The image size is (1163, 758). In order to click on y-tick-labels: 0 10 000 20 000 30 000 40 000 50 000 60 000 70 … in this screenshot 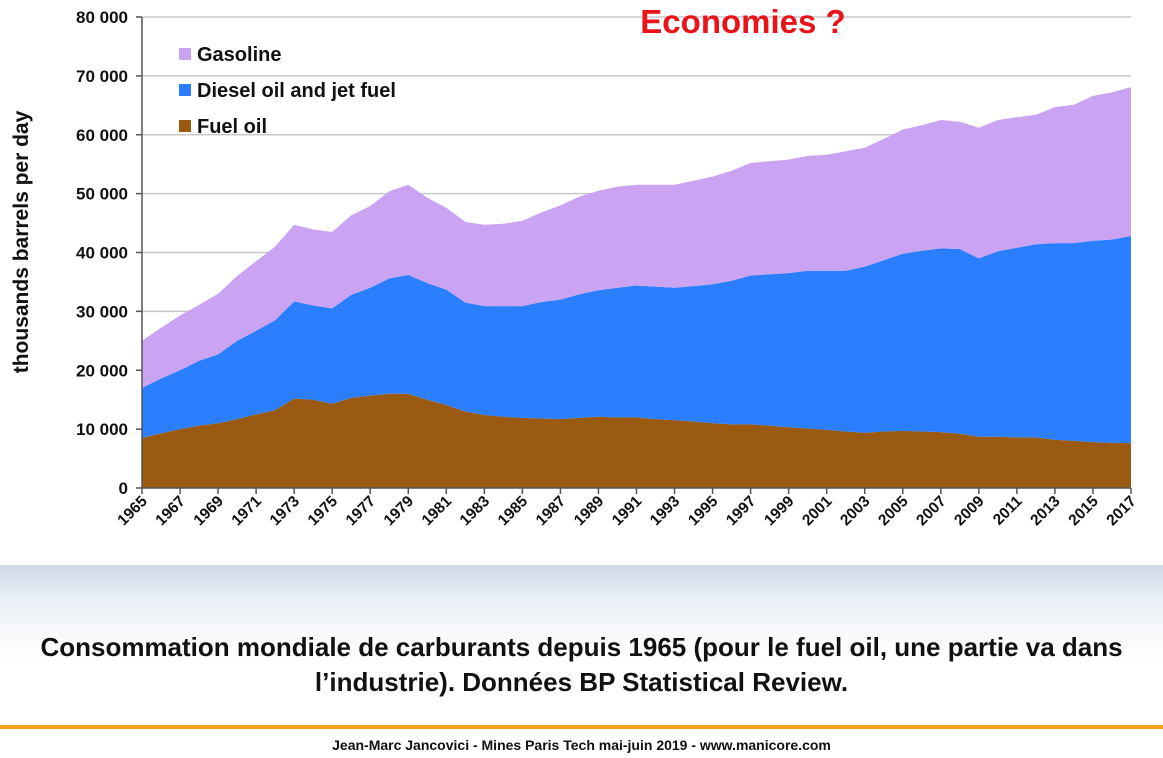, I will do `click(102, 253)`.